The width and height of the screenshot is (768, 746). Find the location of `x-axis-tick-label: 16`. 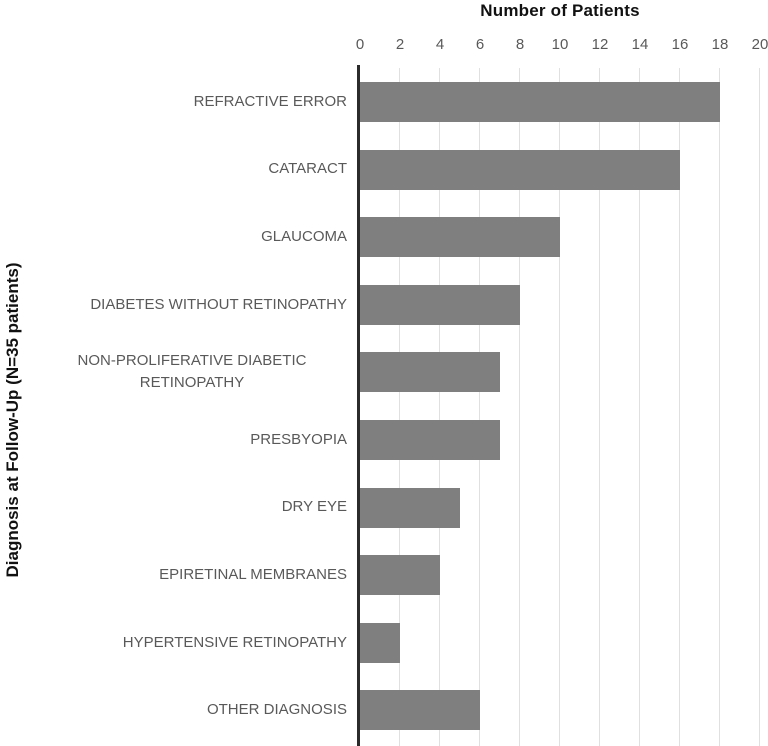

x-axis-tick-label: 16 is located at coordinates (680, 44).